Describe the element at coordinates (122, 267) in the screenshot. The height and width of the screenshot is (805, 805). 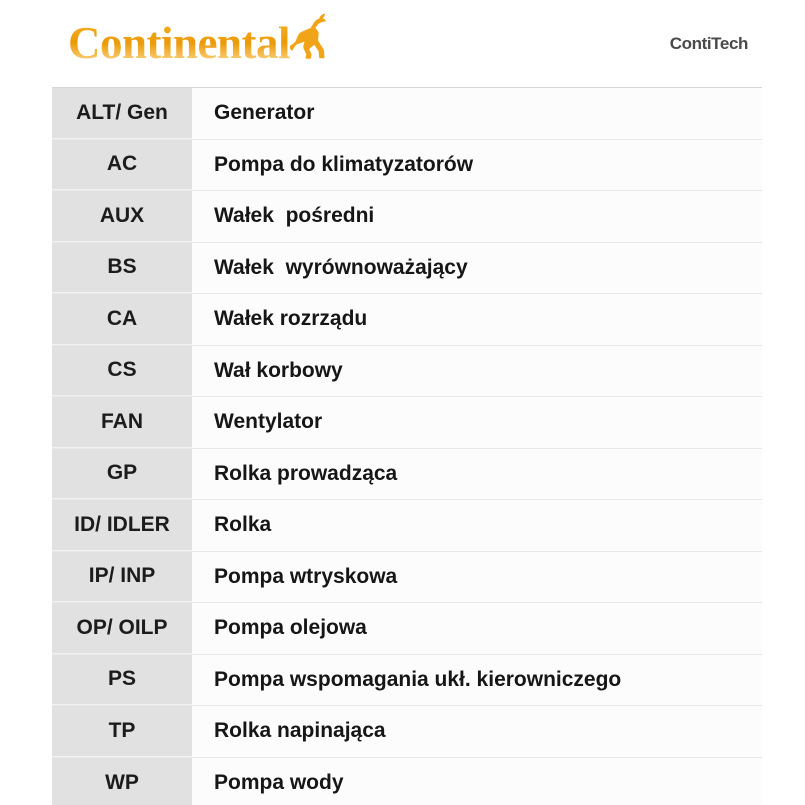
I see `component-code-cell: BS` at that location.